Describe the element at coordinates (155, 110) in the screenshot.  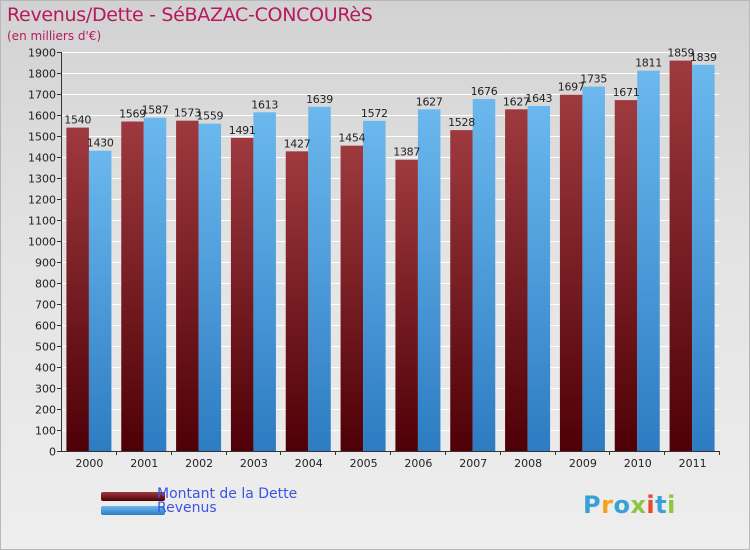
I see `value-label-revenue-2001: 1587` at that location.